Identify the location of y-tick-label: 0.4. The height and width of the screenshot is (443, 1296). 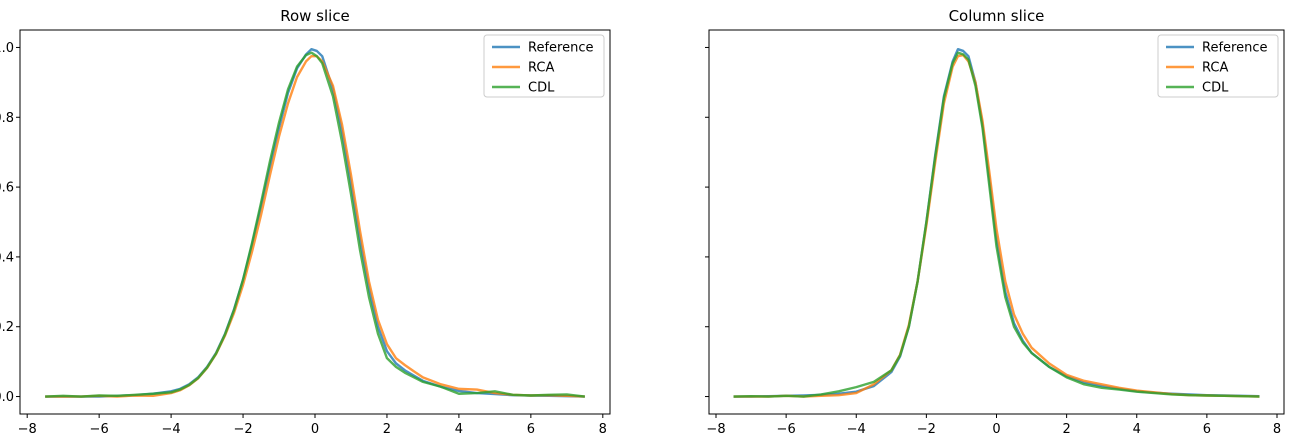
(7, 257).